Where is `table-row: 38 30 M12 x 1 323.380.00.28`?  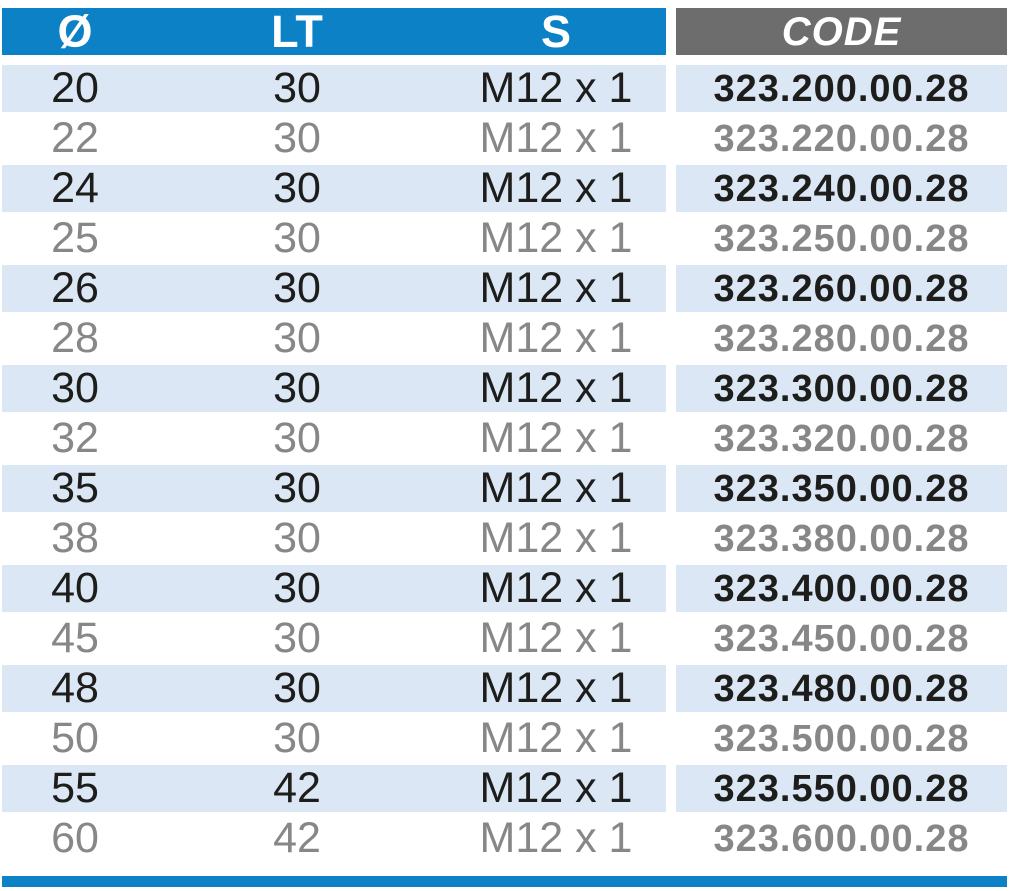 table-row: 38 30 M12 x 1 323.380.00.28 is located at coordinates (504, 540).